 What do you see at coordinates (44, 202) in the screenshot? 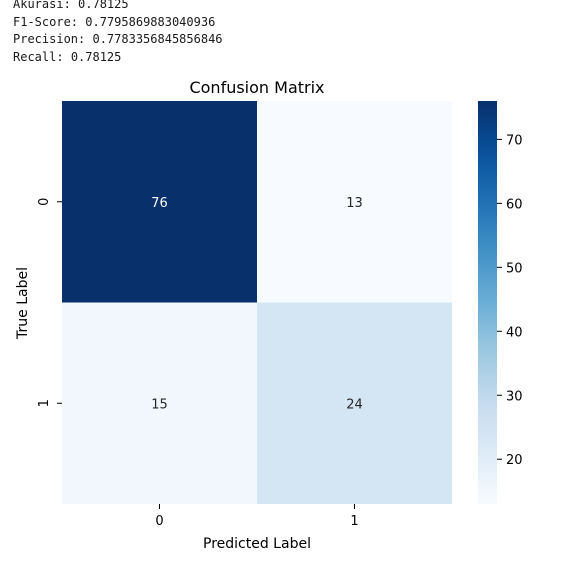
I see `y-tick-label: 0` at bounding box center [44, 202].